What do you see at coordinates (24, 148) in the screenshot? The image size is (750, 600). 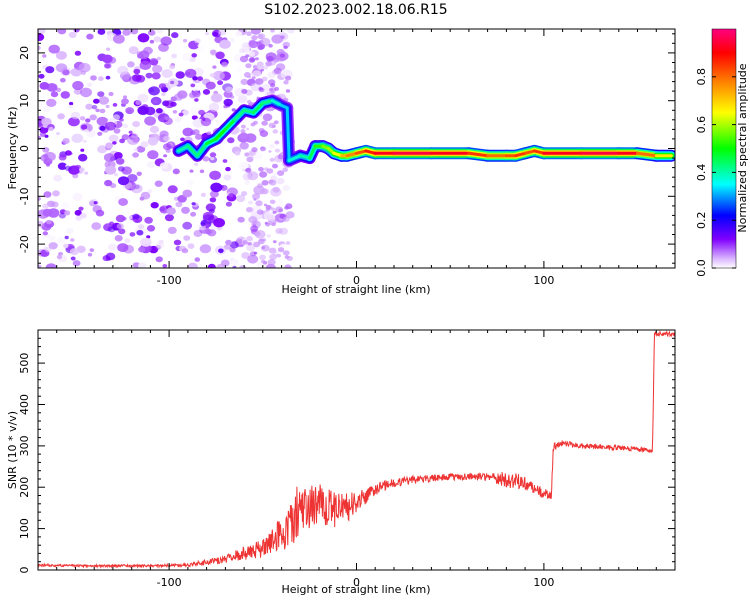 I see `y-tick-label: 0` at bounding box center [24, 148].